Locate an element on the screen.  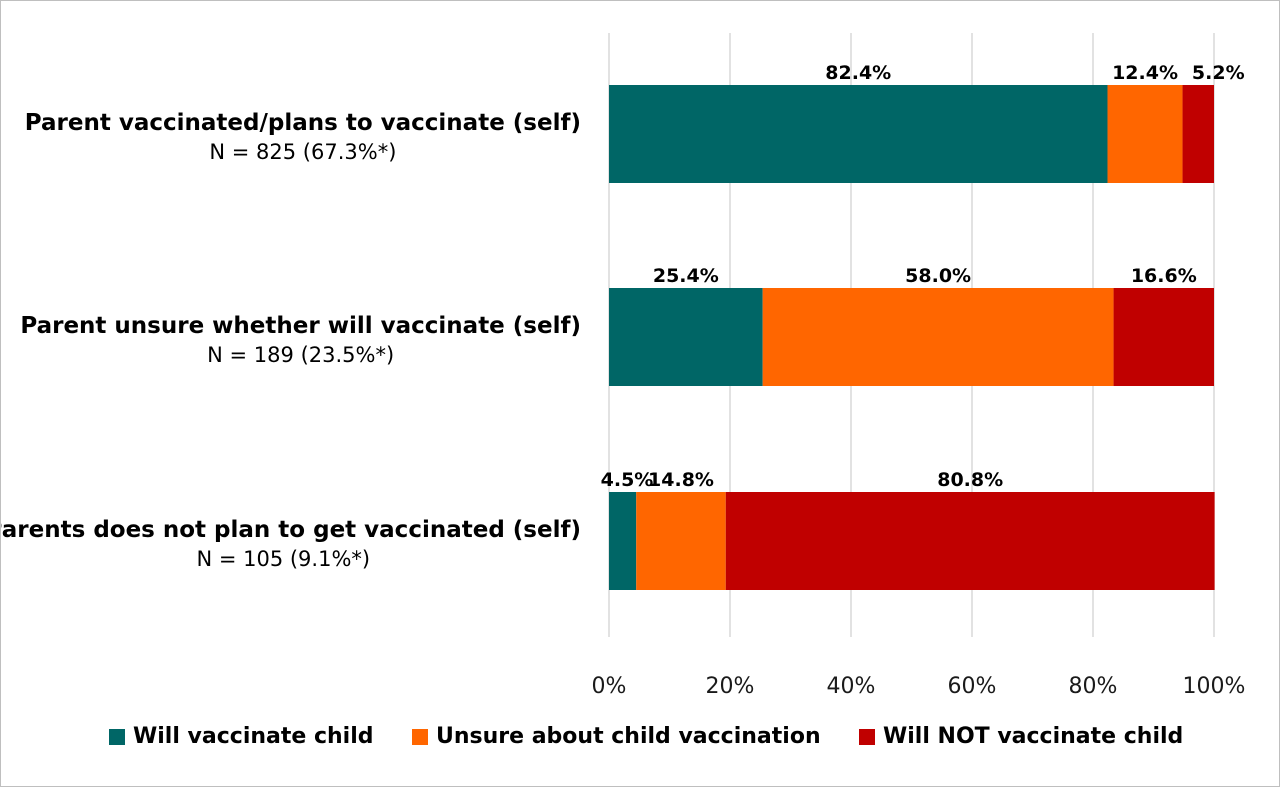
x-tick-label-0: 0% is located at coordinates (609, 686).